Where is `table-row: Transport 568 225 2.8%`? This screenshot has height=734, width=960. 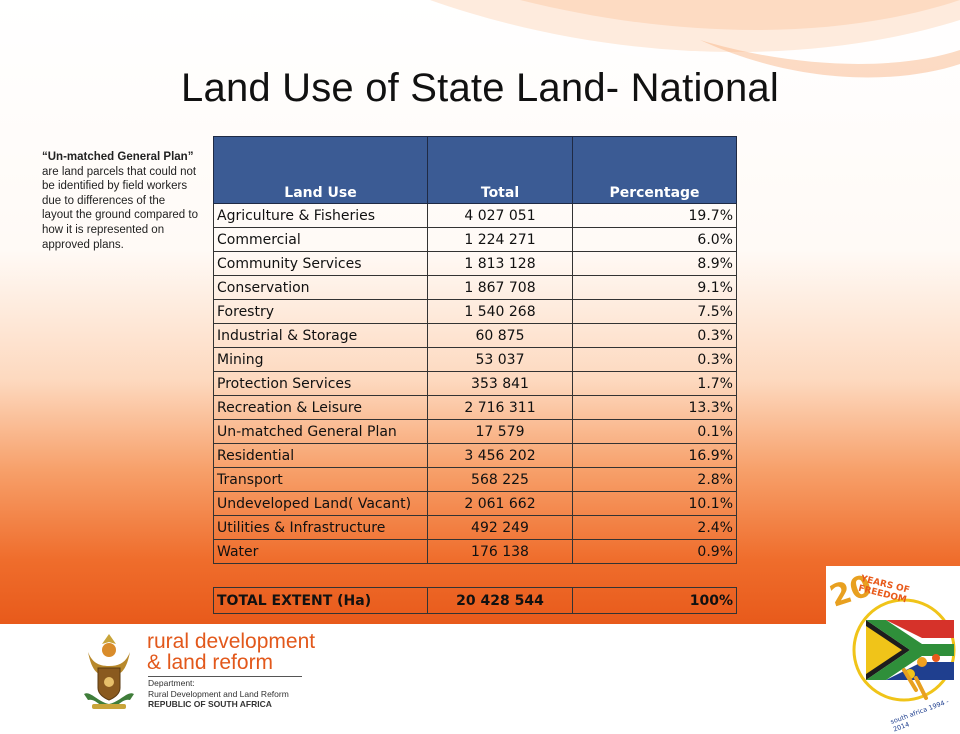
table-row: Transport 568 225 2.8% is located at coordinates (475, 479).